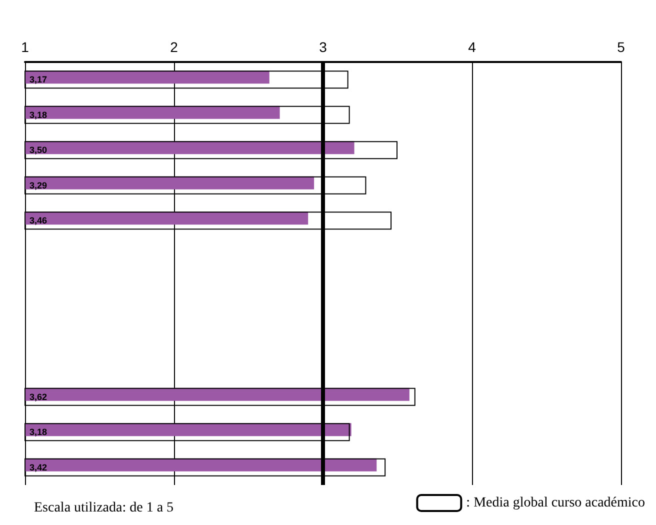 This screenshot has height=525, width=656. What do you see at coordinates (39, 79) in the screenshot?
I see `data-label: 3,17` at bounding box center [39, 79].